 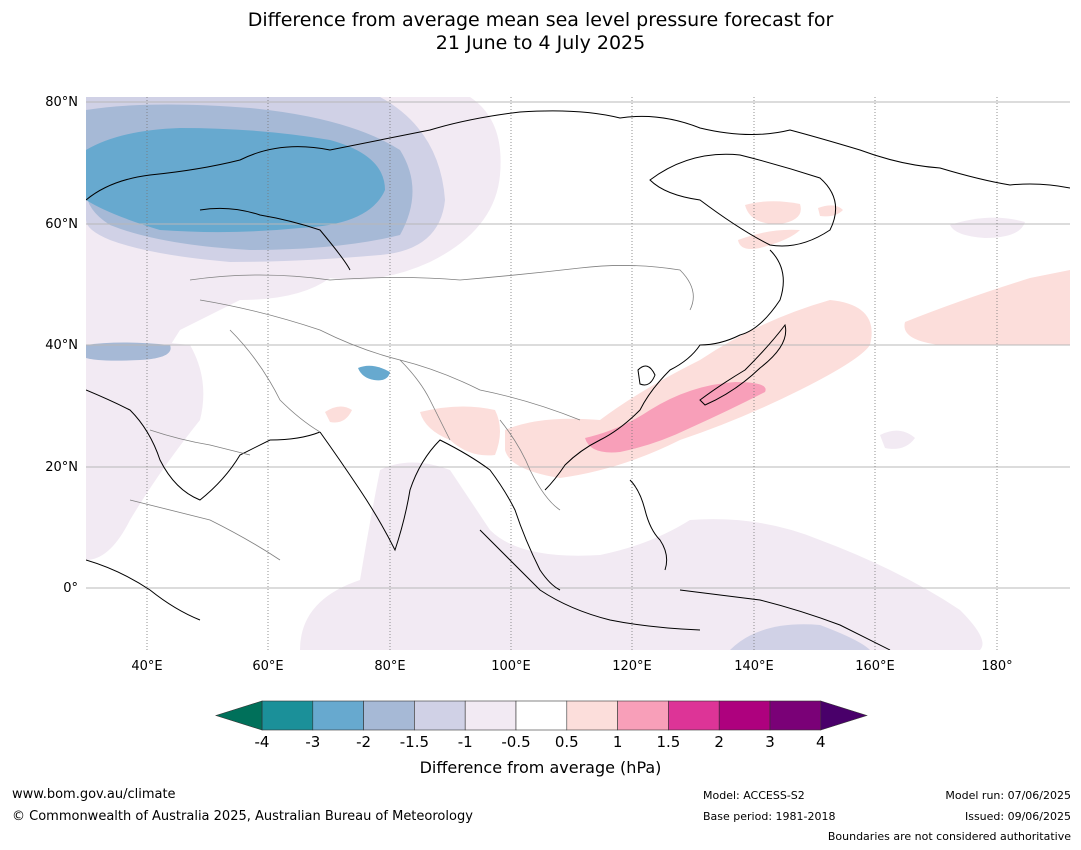 What do you see at coordinates (313, 742) in the screenshot?
I see `colorbar-tick-label: -3` at bounding box center [313, 742].